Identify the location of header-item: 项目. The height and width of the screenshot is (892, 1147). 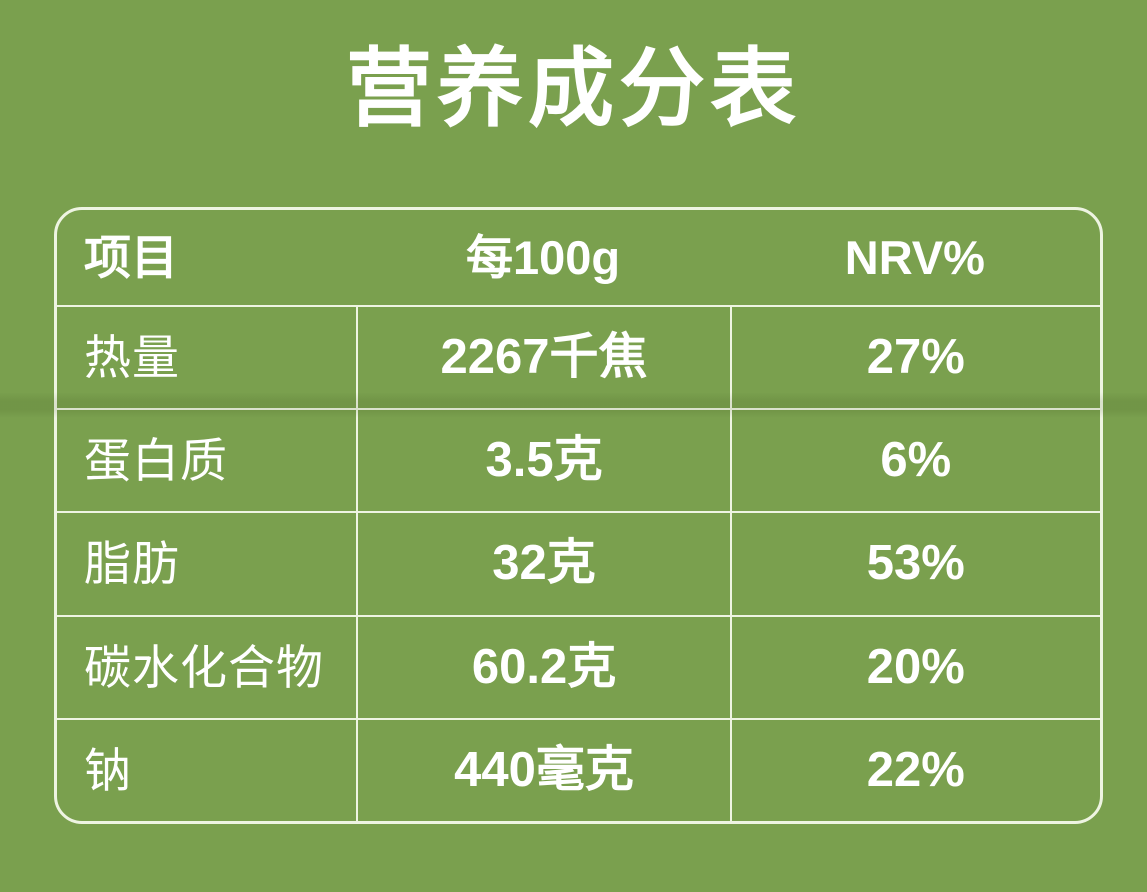
(131, 257).